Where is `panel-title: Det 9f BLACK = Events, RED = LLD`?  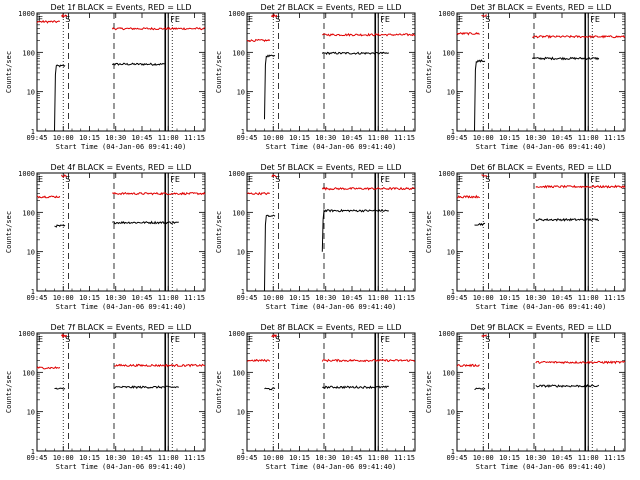
panel-title: Det 9f BLACK = Events, RED = LLD is located at coordinates (540, 327).